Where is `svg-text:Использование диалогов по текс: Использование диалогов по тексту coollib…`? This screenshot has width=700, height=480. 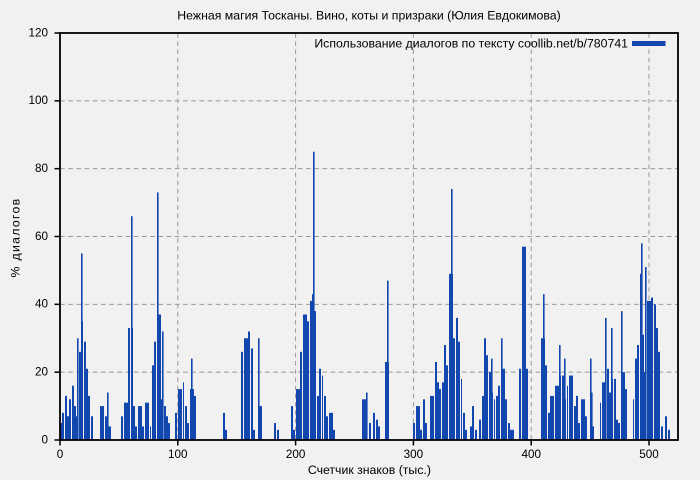 svg-text:Использование диалогов по текс: Использование диалогов по тексту coollib… is located at coordinates (471, 44).